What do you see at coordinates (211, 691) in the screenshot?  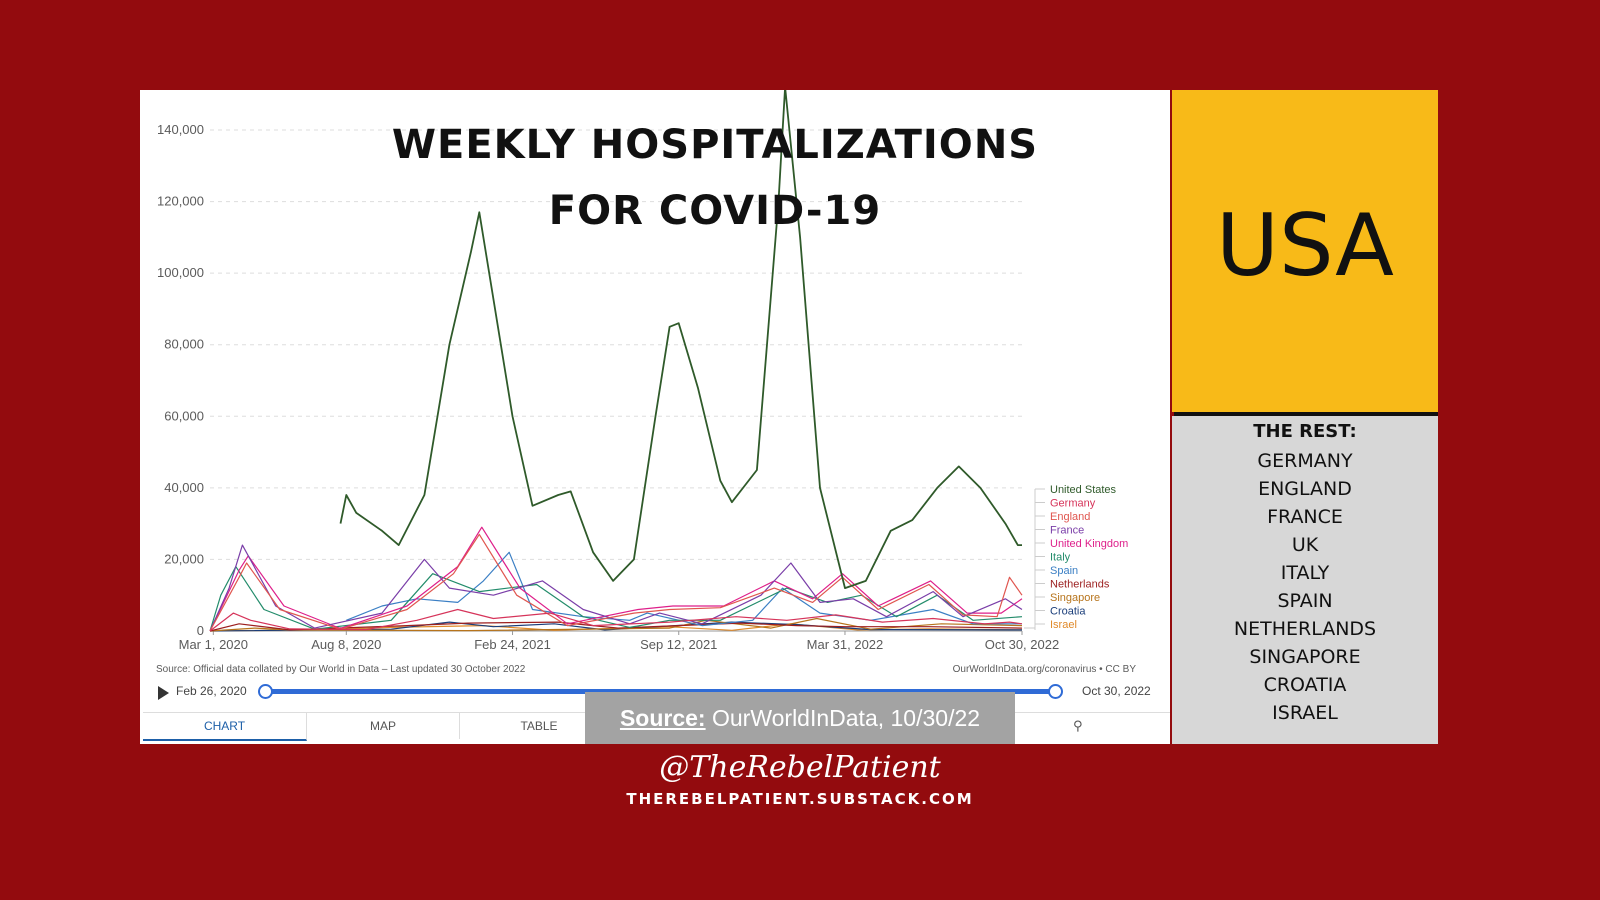 I see `timeline-start-label: Feb 26, 2020` at bounding box center [211, 691].